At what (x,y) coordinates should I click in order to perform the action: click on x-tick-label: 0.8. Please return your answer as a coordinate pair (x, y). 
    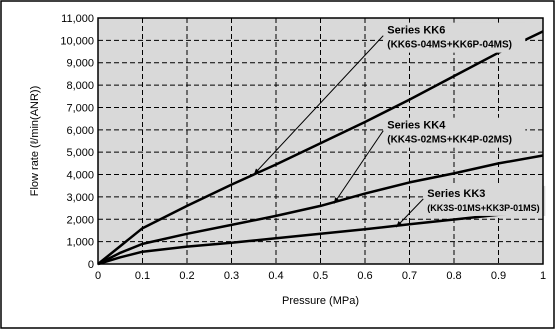
    Looking at the image, I should click on (453, 276).